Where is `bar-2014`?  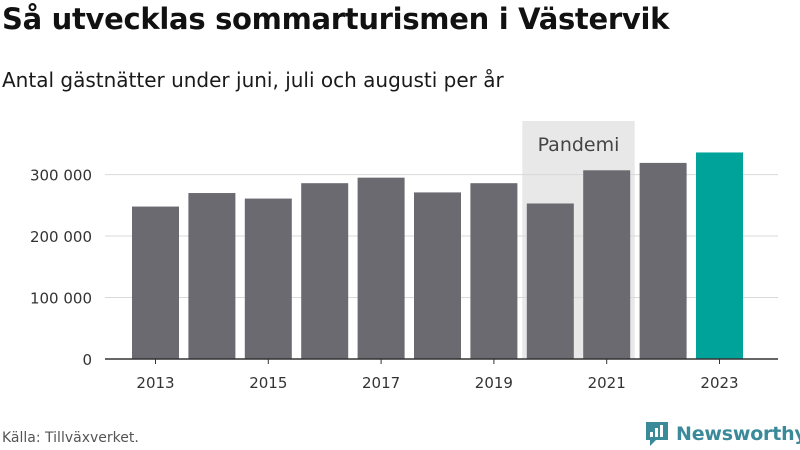
bar-2014 is located at coordinates (212, 276).